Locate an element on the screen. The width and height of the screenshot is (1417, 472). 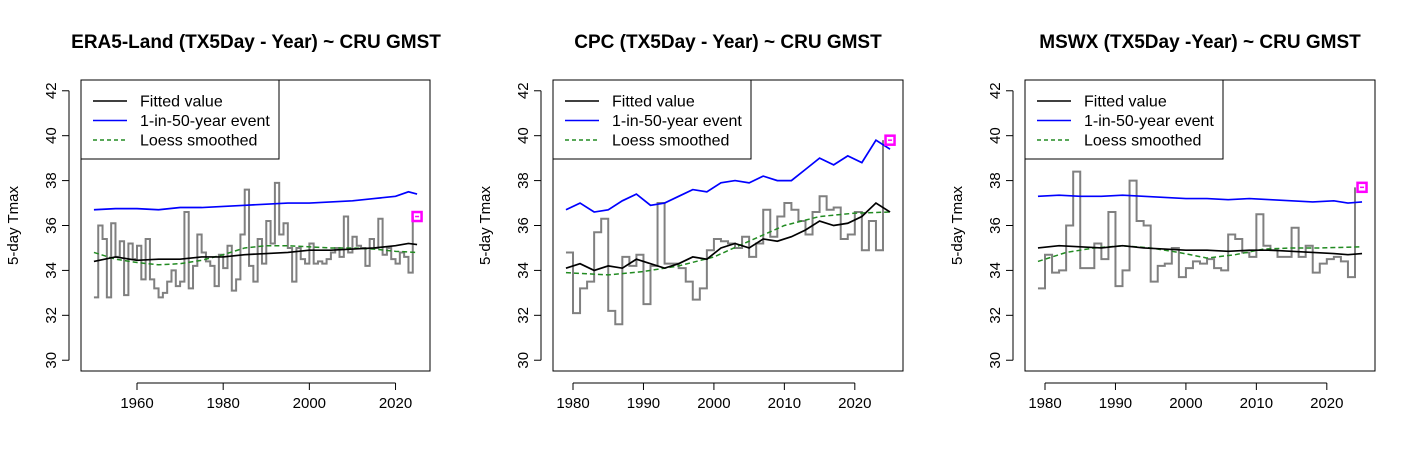
chart-title: MSWX (TX5Day -Year) ~ CRU GMST is located at coordinates (1200, 42).